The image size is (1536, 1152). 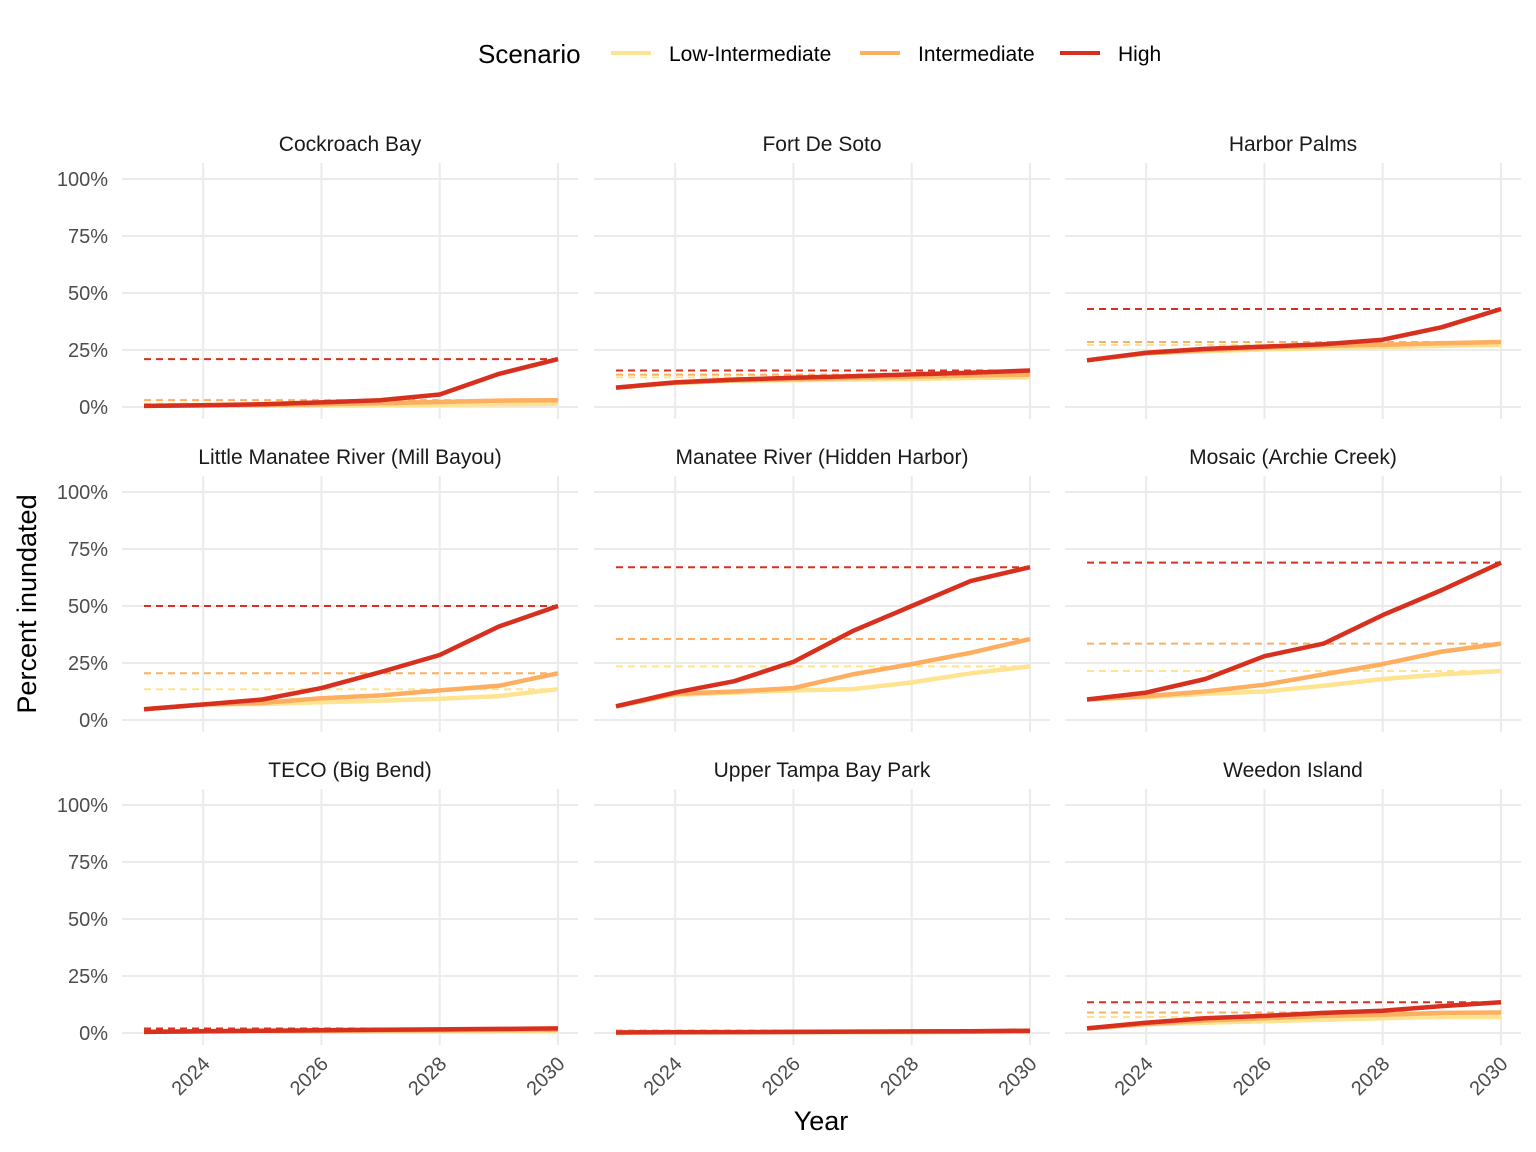 I want to click on panel-title: Harbor Palms, so click(x=1293, y=144).